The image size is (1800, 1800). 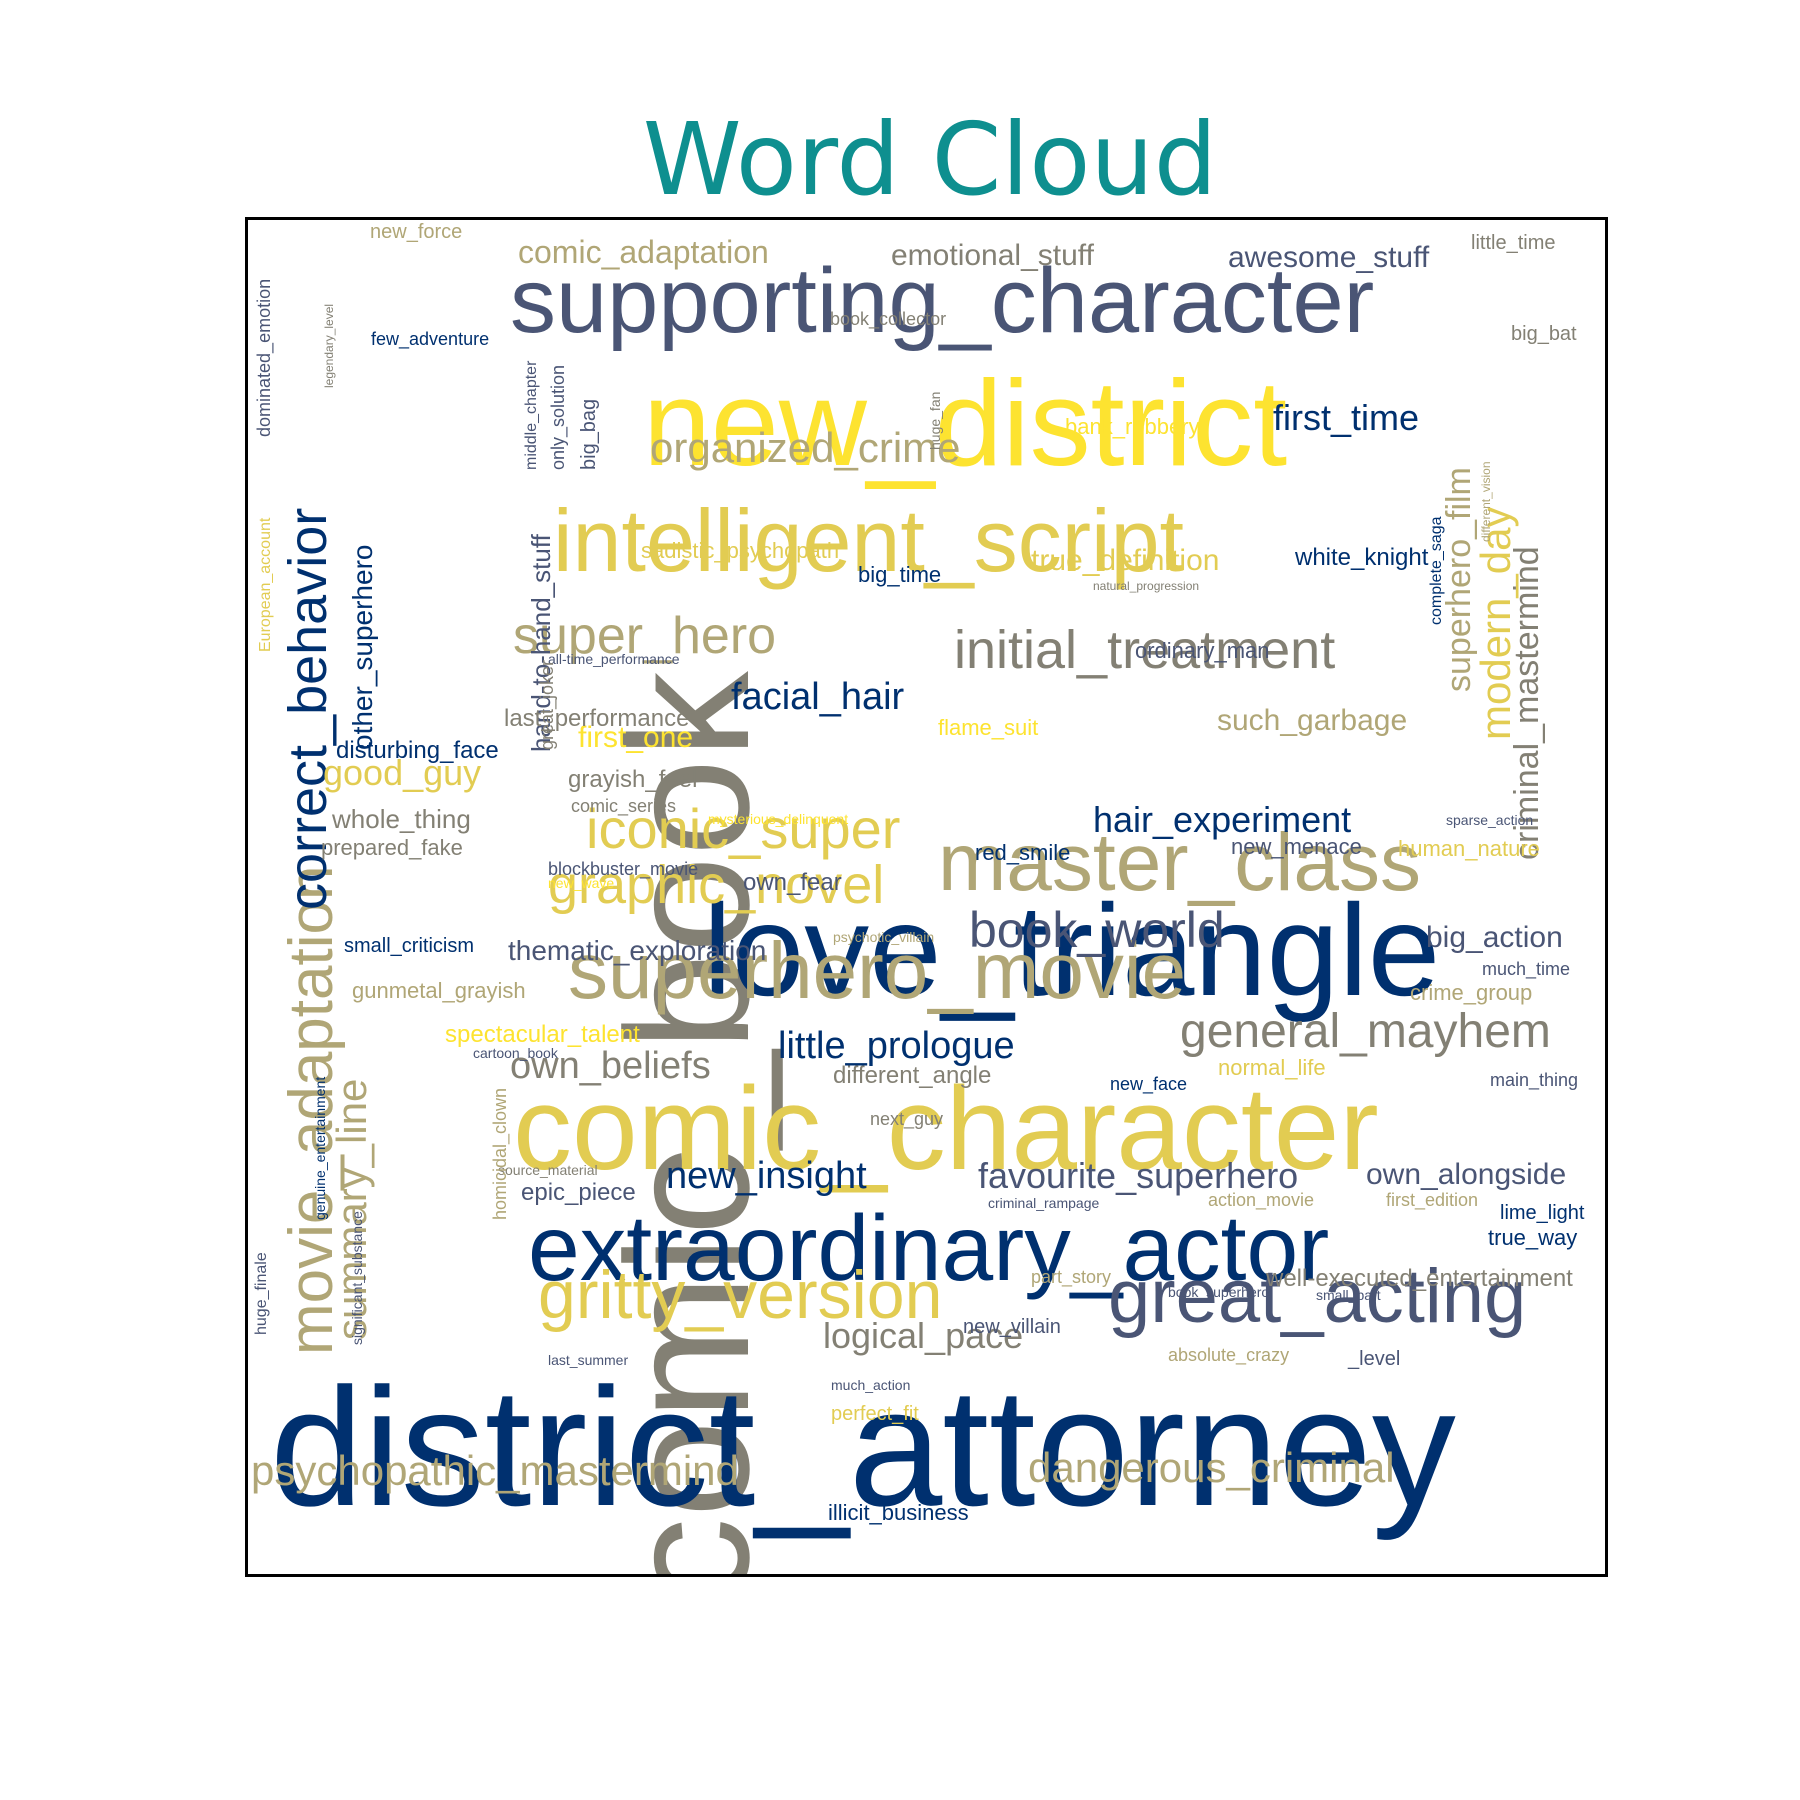 What do you see at coordinates (942, 301) in the screenshot?
I see `word-supporting-character: supporting_character` at bounding box center [942, 301].